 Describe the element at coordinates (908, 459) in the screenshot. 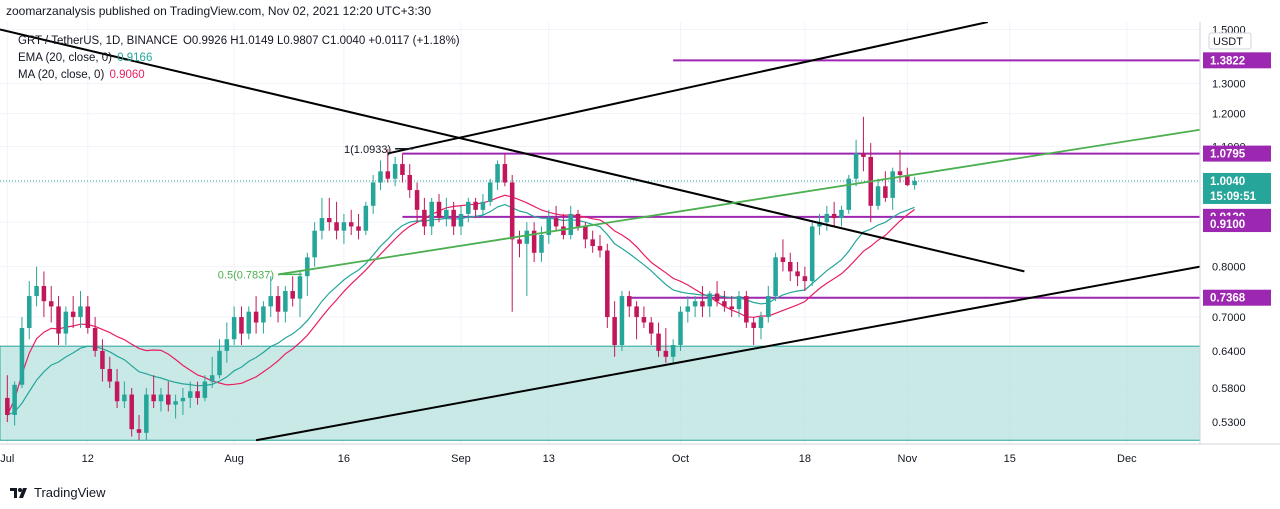

I see `time-tick-label: Nov` at that location.